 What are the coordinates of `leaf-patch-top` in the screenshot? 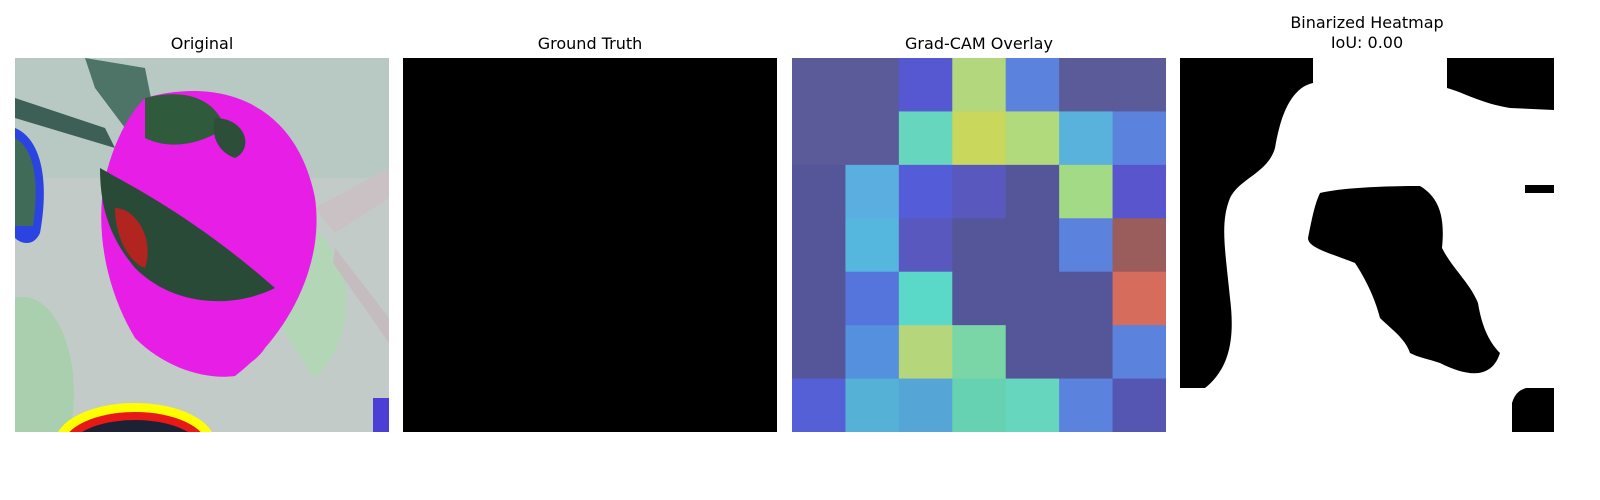 It's located at (185, 119).